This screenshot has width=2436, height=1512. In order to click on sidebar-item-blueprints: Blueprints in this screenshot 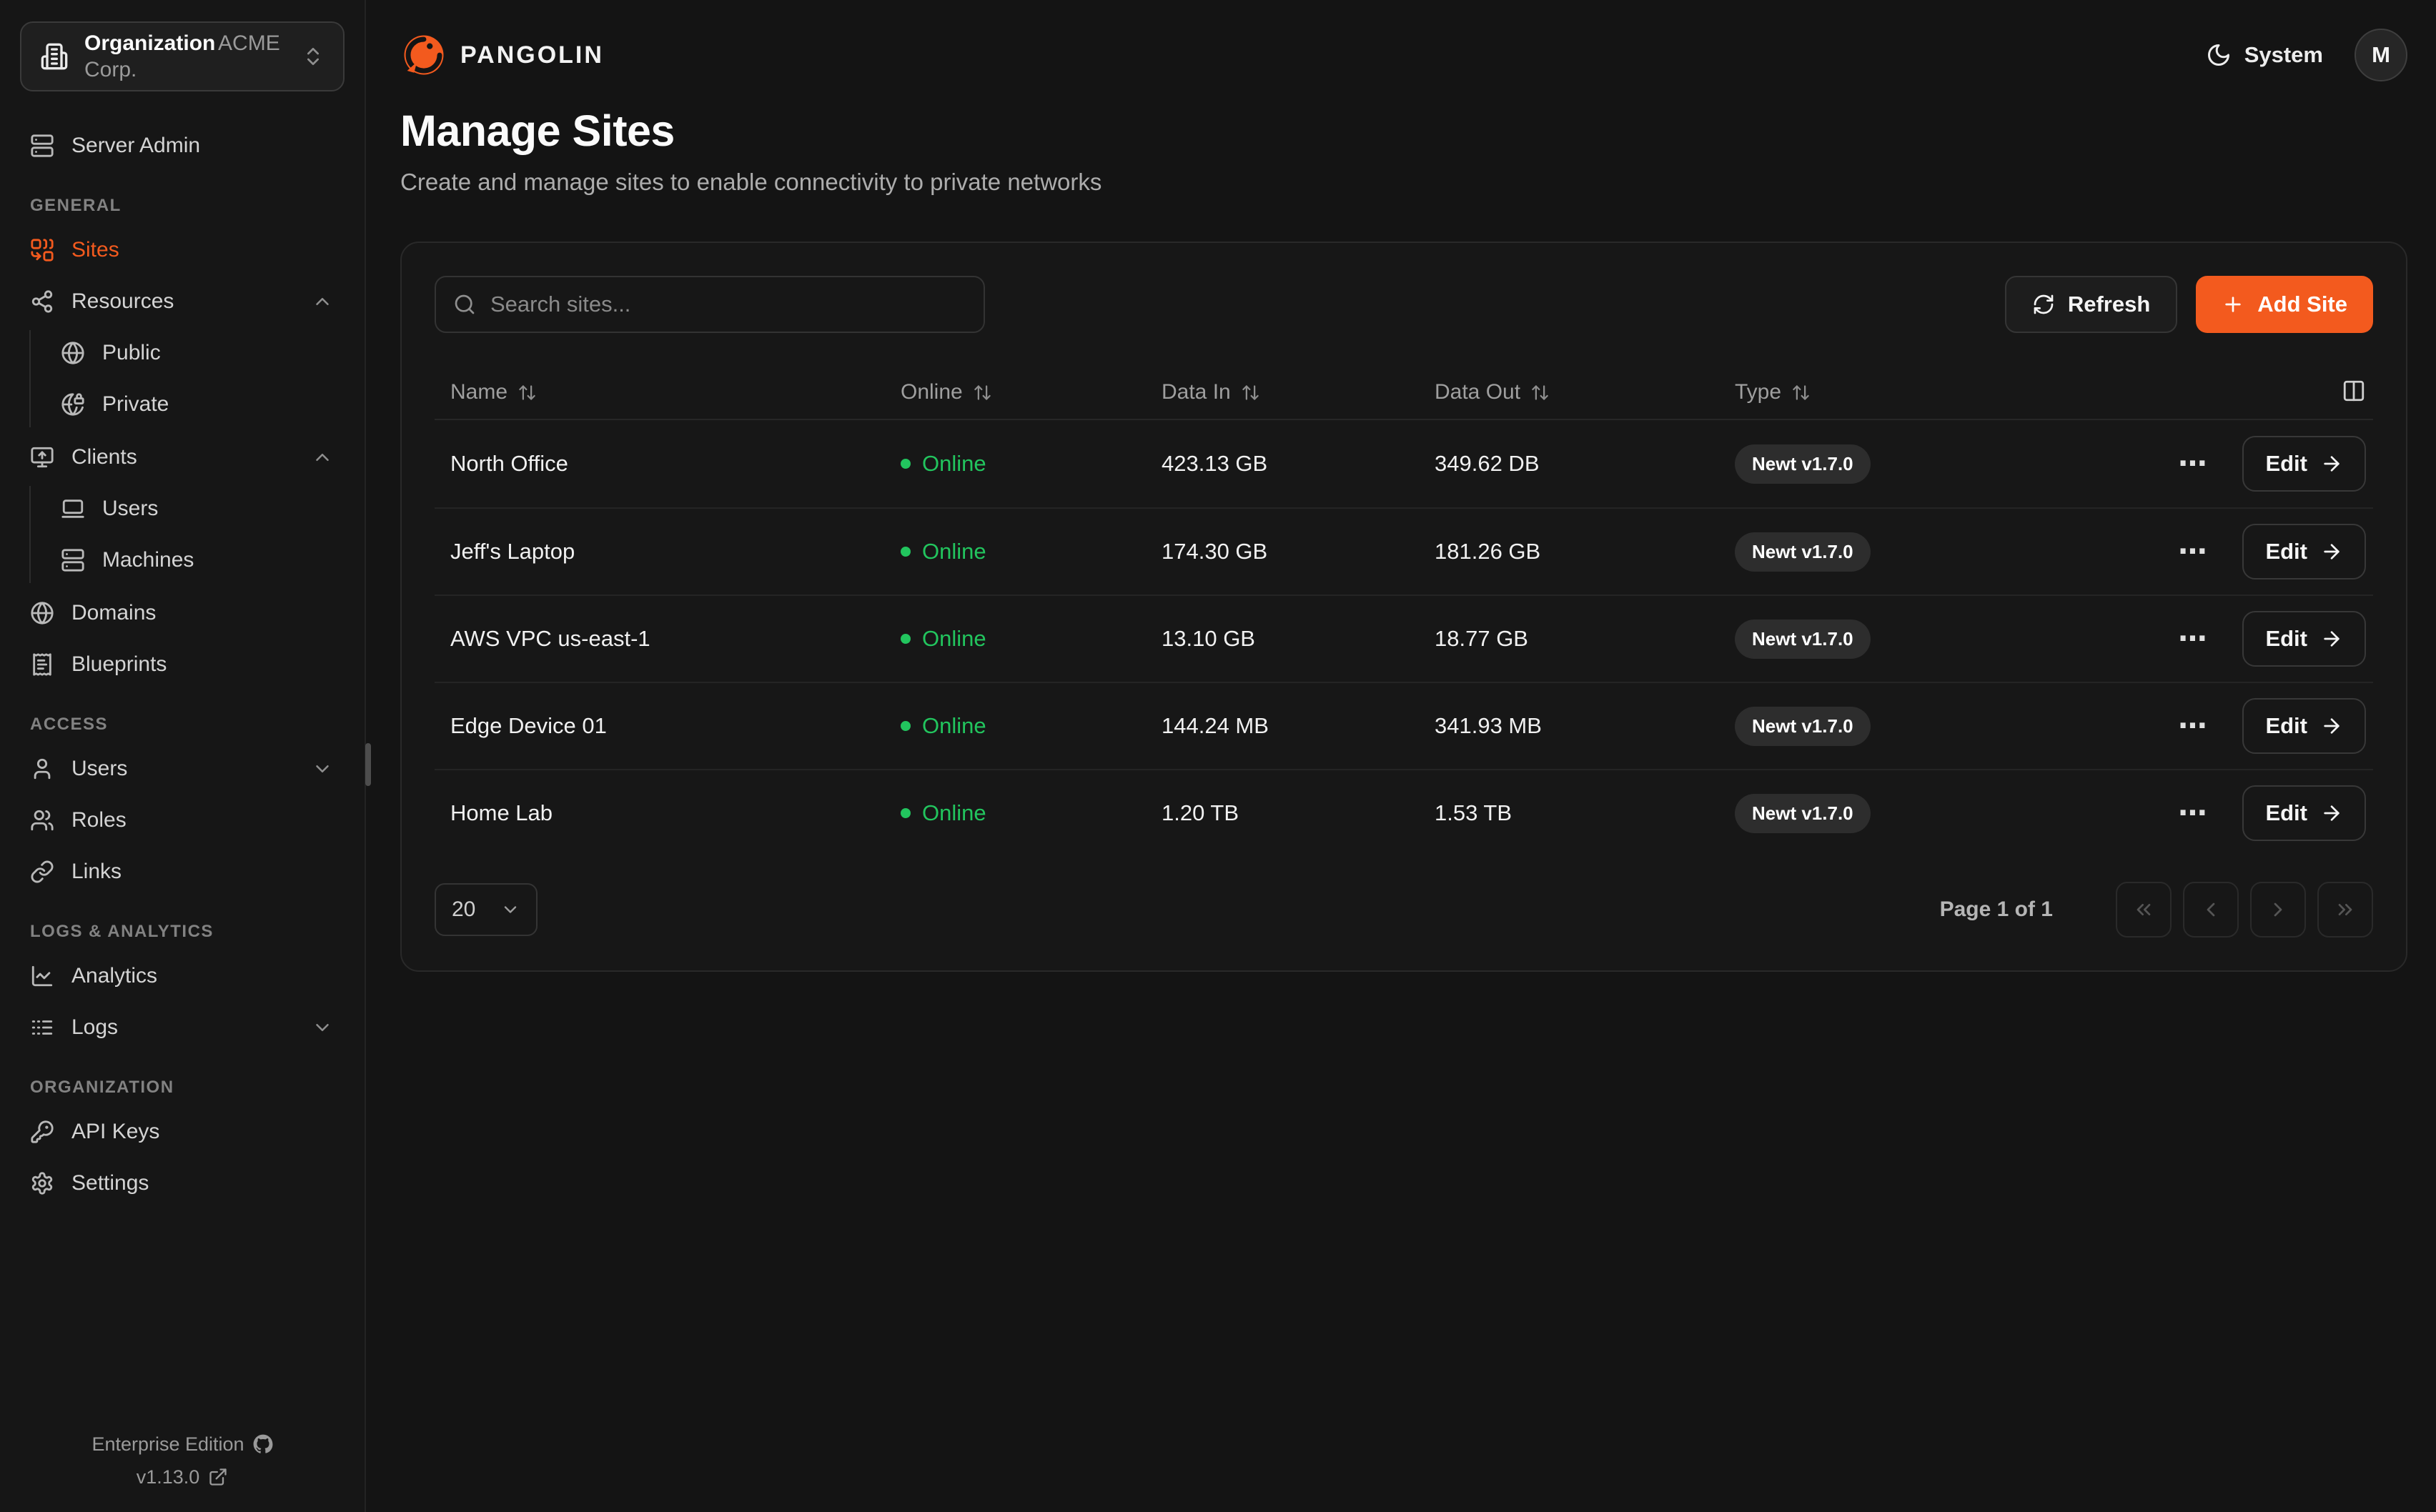, I will do `click(182, 665)`.